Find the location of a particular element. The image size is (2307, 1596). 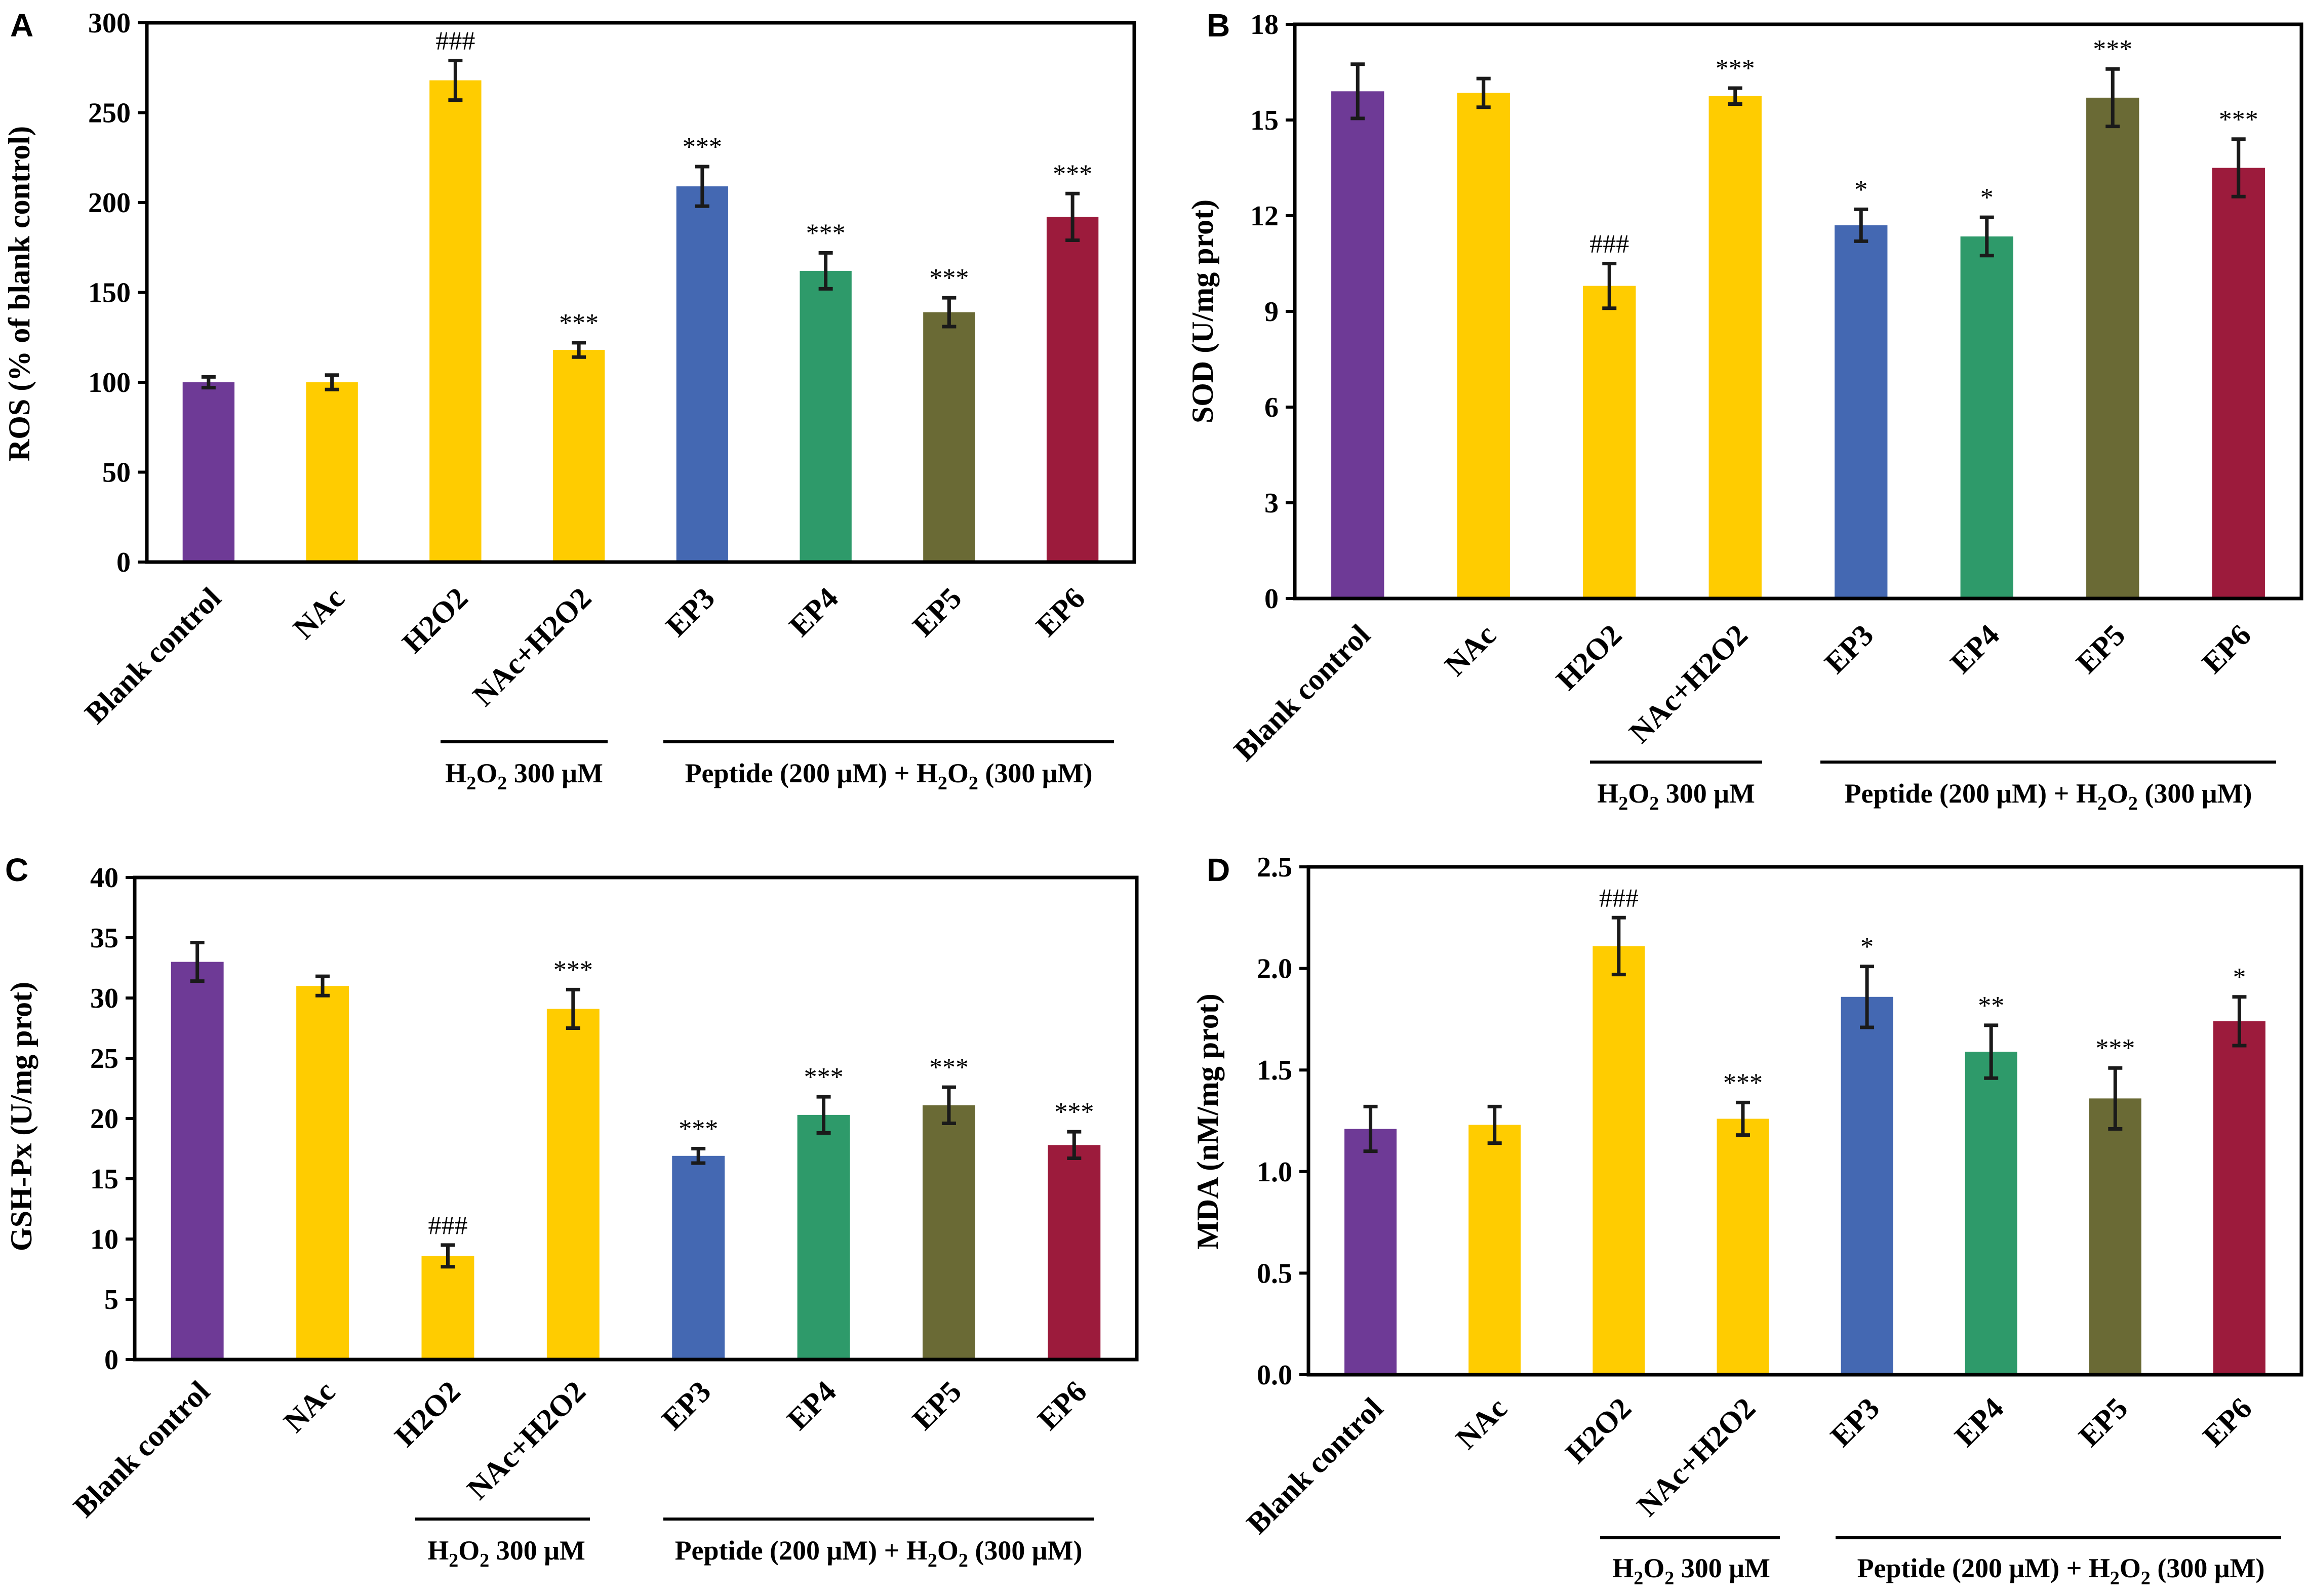

y-tick-label: 200 is located at coordinates (109, 203).